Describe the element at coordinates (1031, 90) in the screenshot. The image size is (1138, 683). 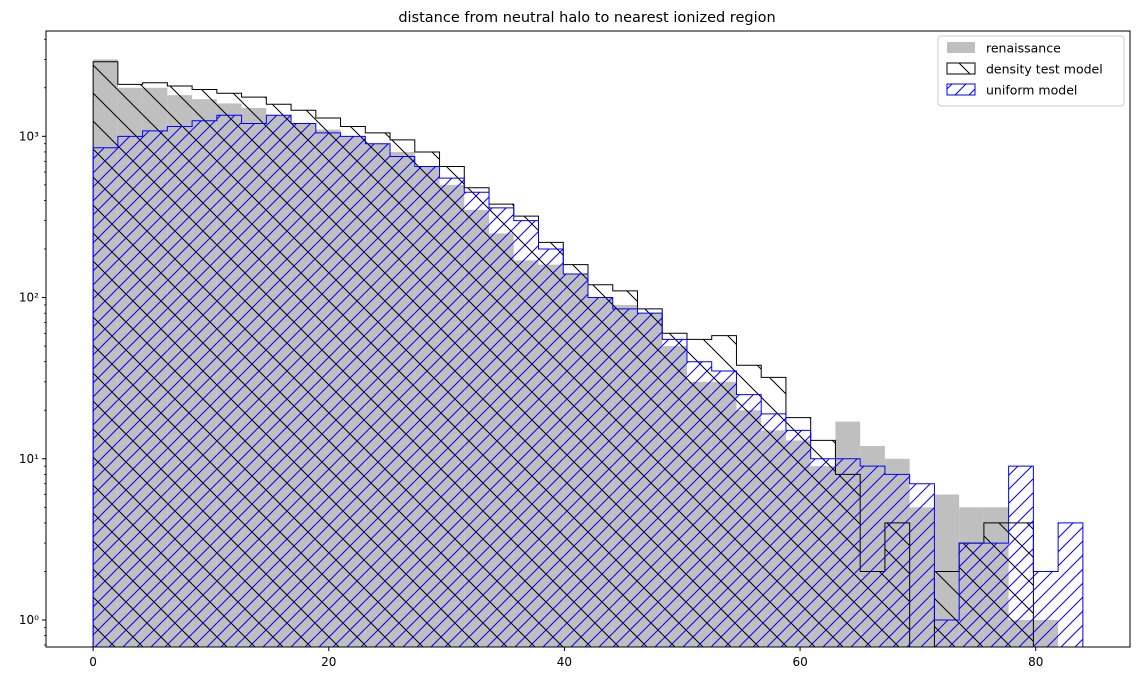
I see `legend-label: uniform model` at that location.